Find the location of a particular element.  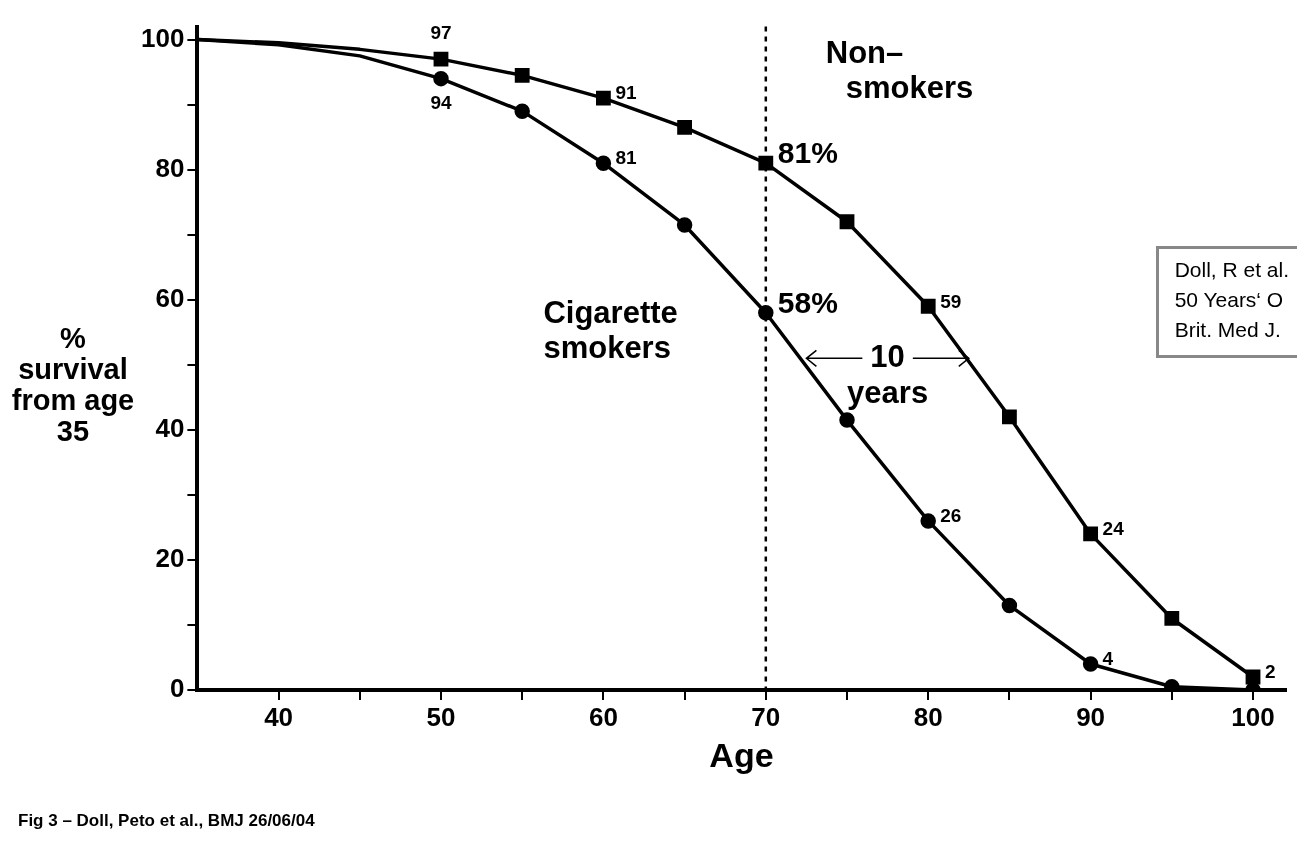

y-tick-label: 20 is located at coordinates (170, 558).